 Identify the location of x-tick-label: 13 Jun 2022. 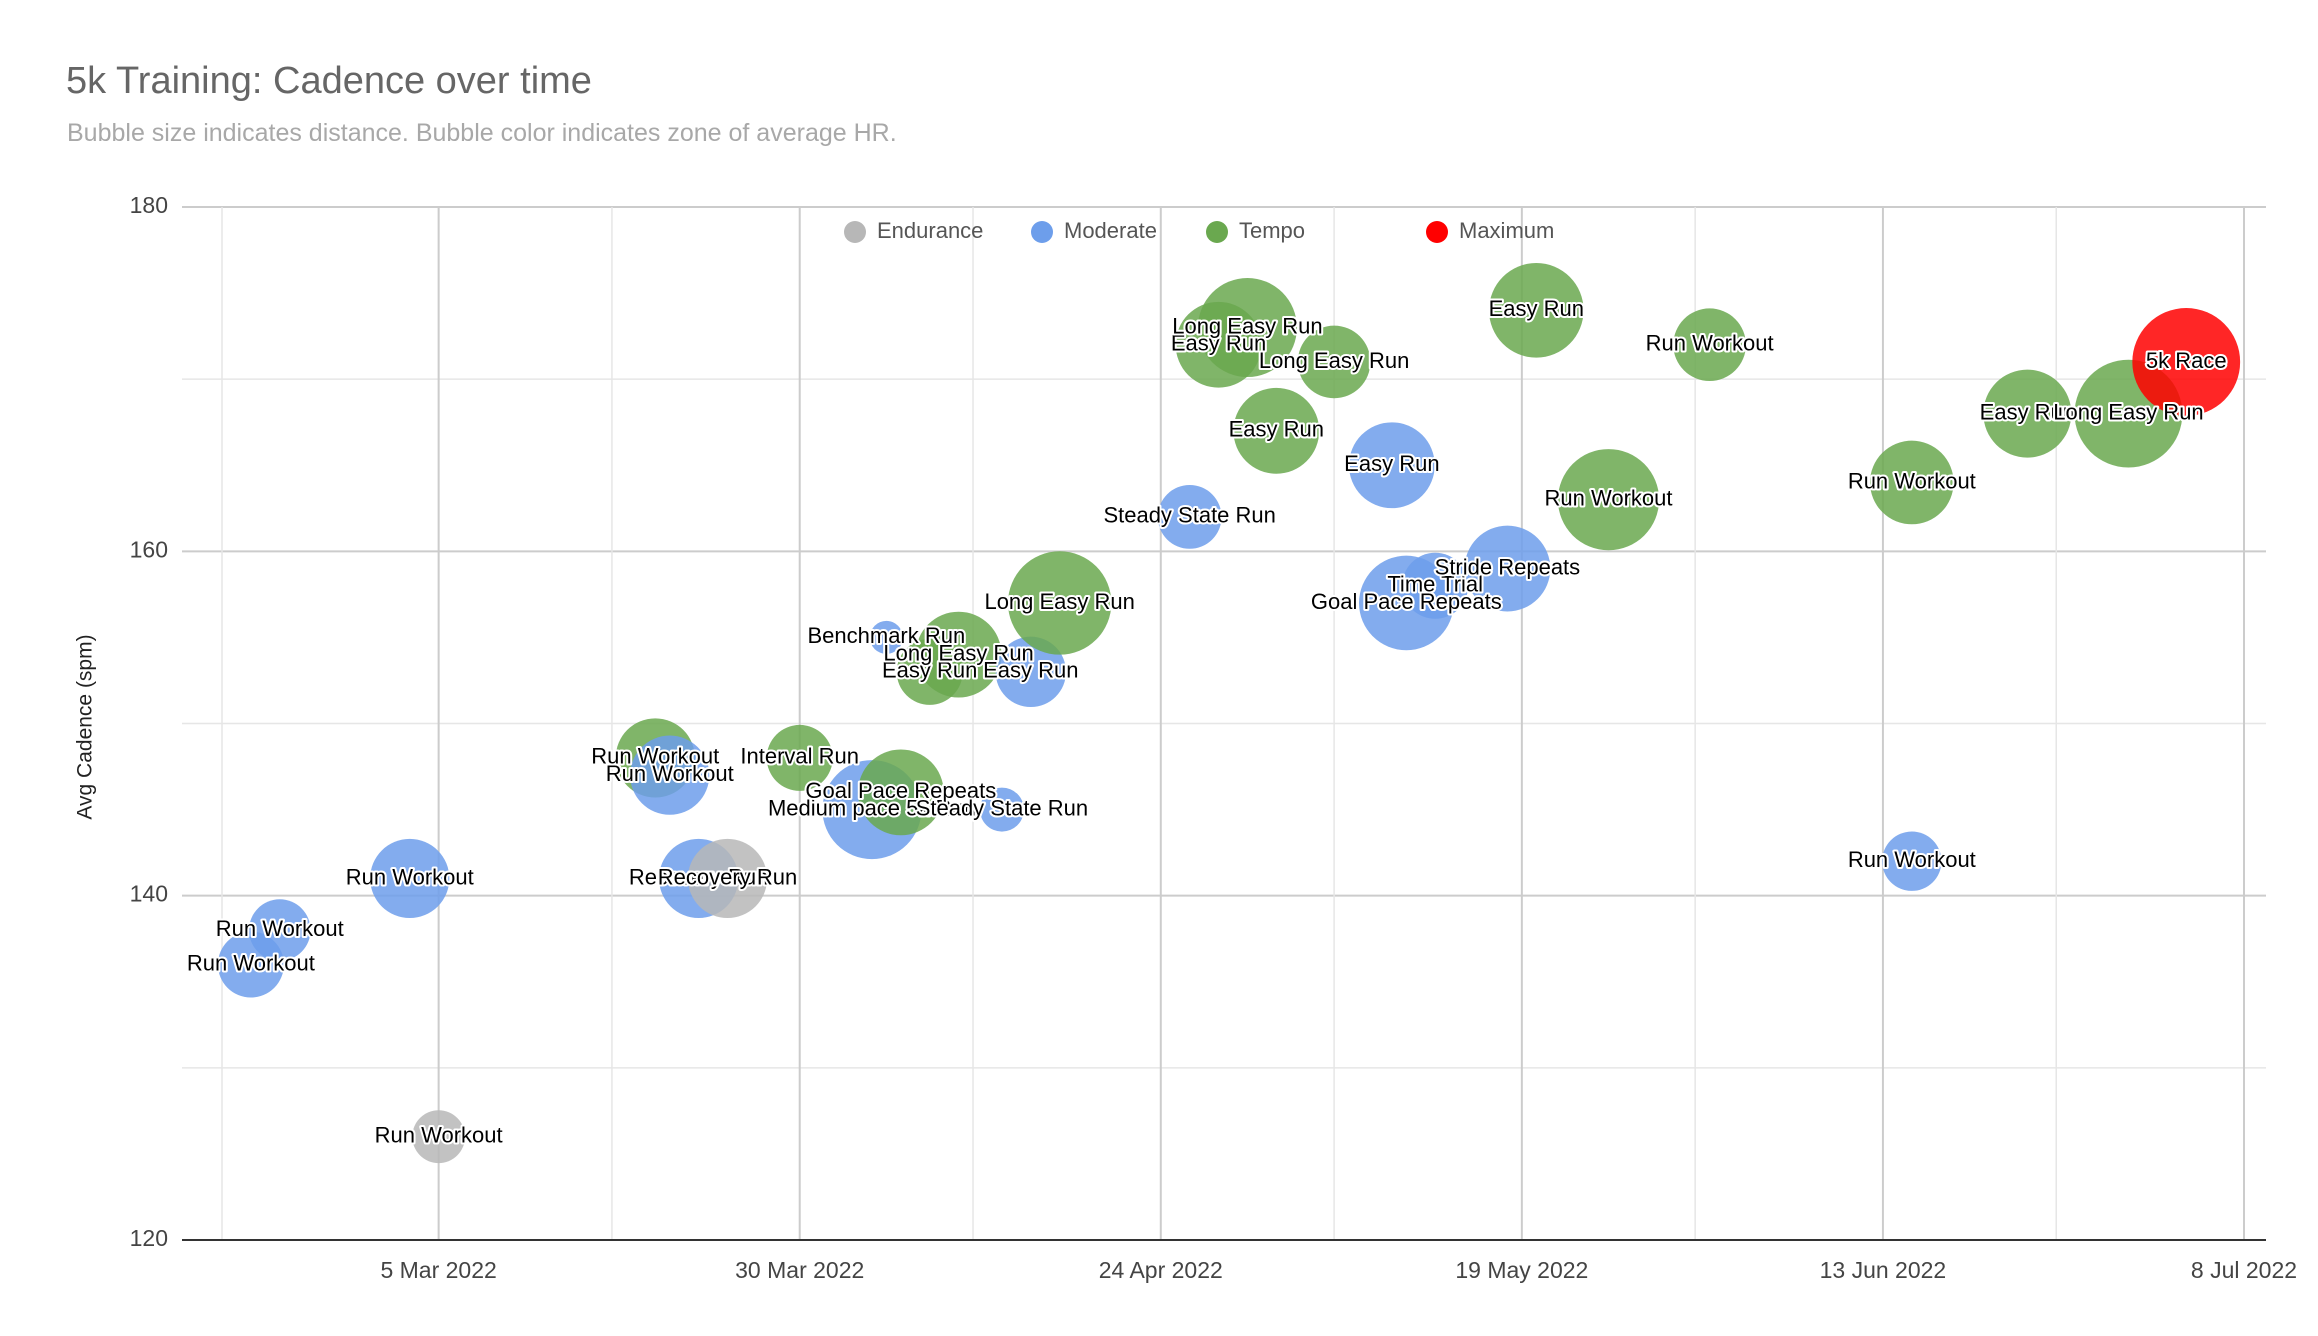
(1883, 1270).